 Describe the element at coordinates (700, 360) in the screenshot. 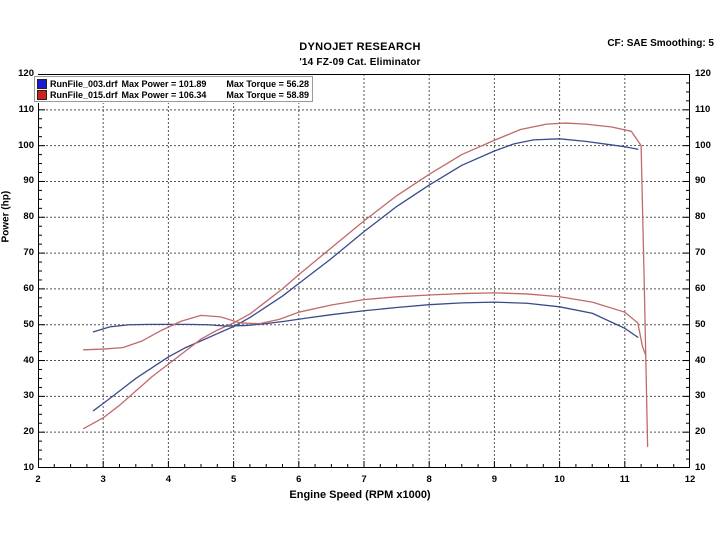

I see `y-tick-label-right: 40` at that location.